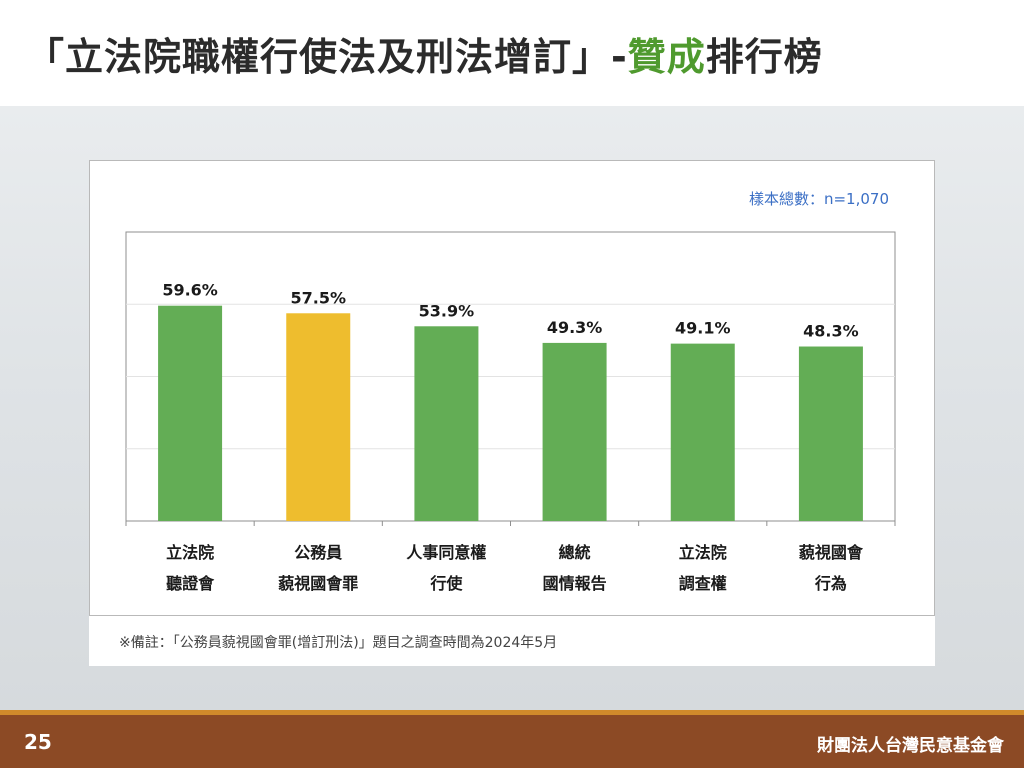 This screenshot has height=768, width=1024. I want to click on data-label-6: 48.3%, so click(831, 331).